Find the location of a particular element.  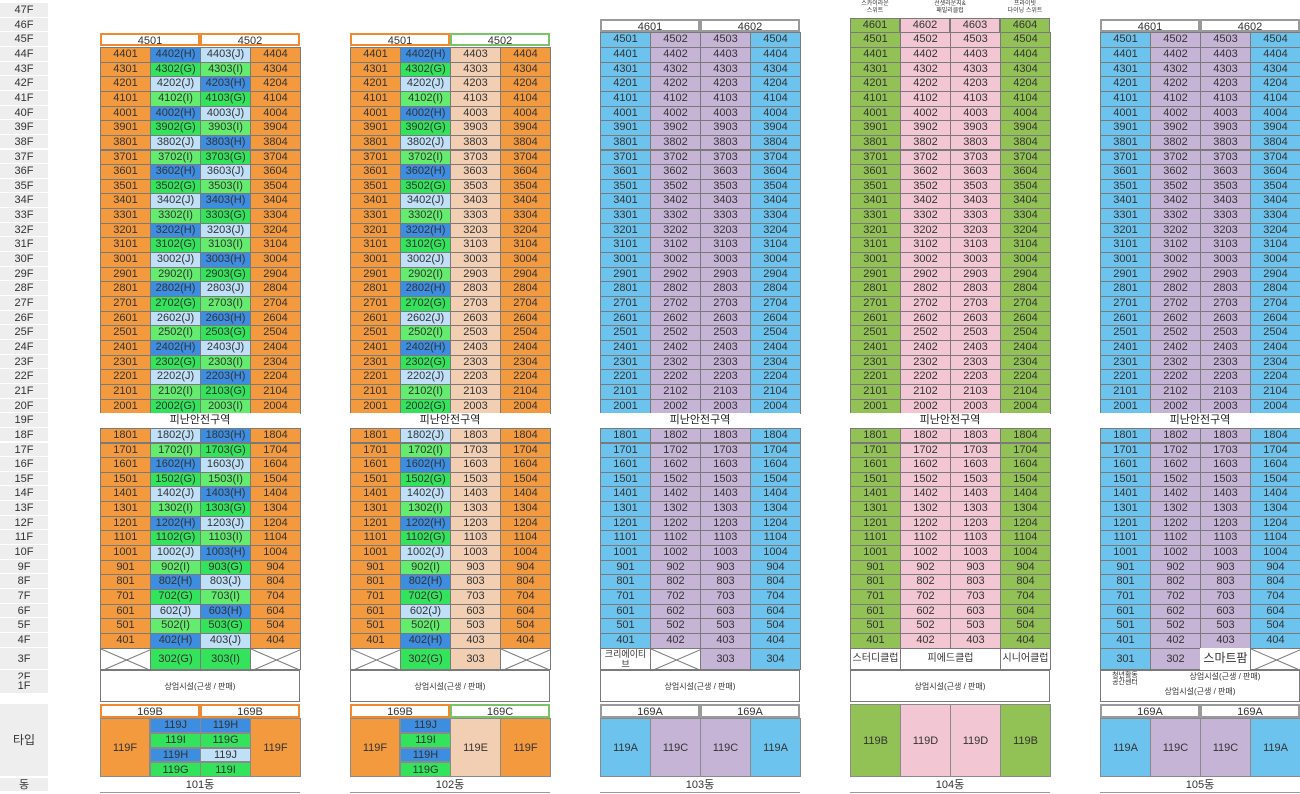

unit-cell: 3003(H) is located at coordinates (225, 260).